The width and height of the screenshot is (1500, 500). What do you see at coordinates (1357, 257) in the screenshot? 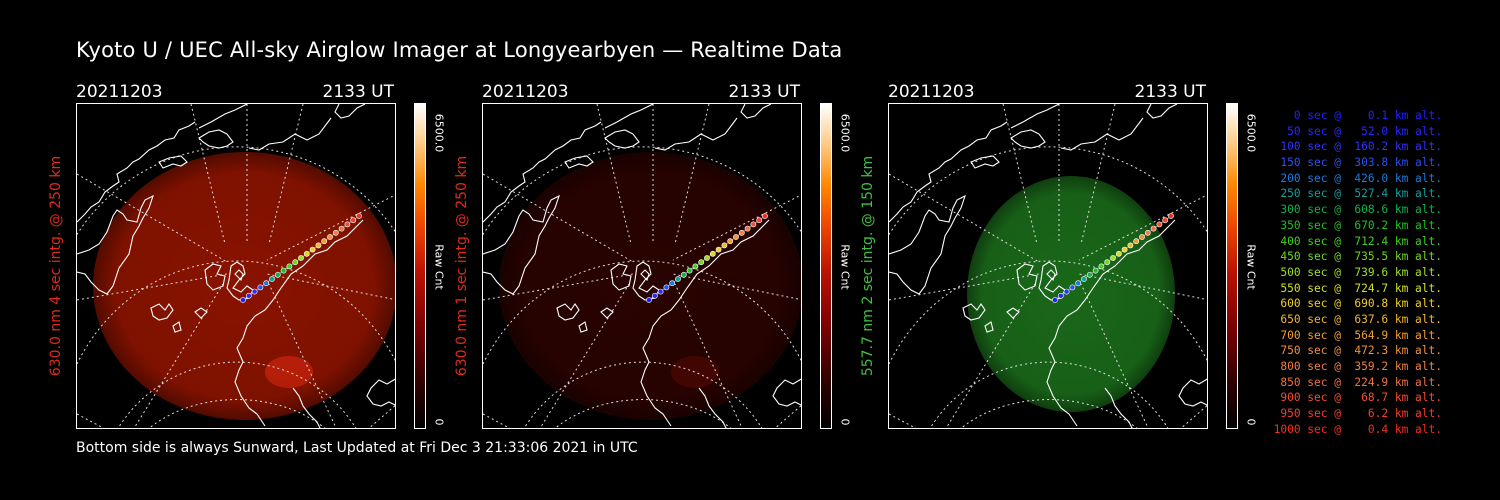
I see `legend-row: 450 sec @ 735.5 km alt.` at bounding box center [1357, 257].